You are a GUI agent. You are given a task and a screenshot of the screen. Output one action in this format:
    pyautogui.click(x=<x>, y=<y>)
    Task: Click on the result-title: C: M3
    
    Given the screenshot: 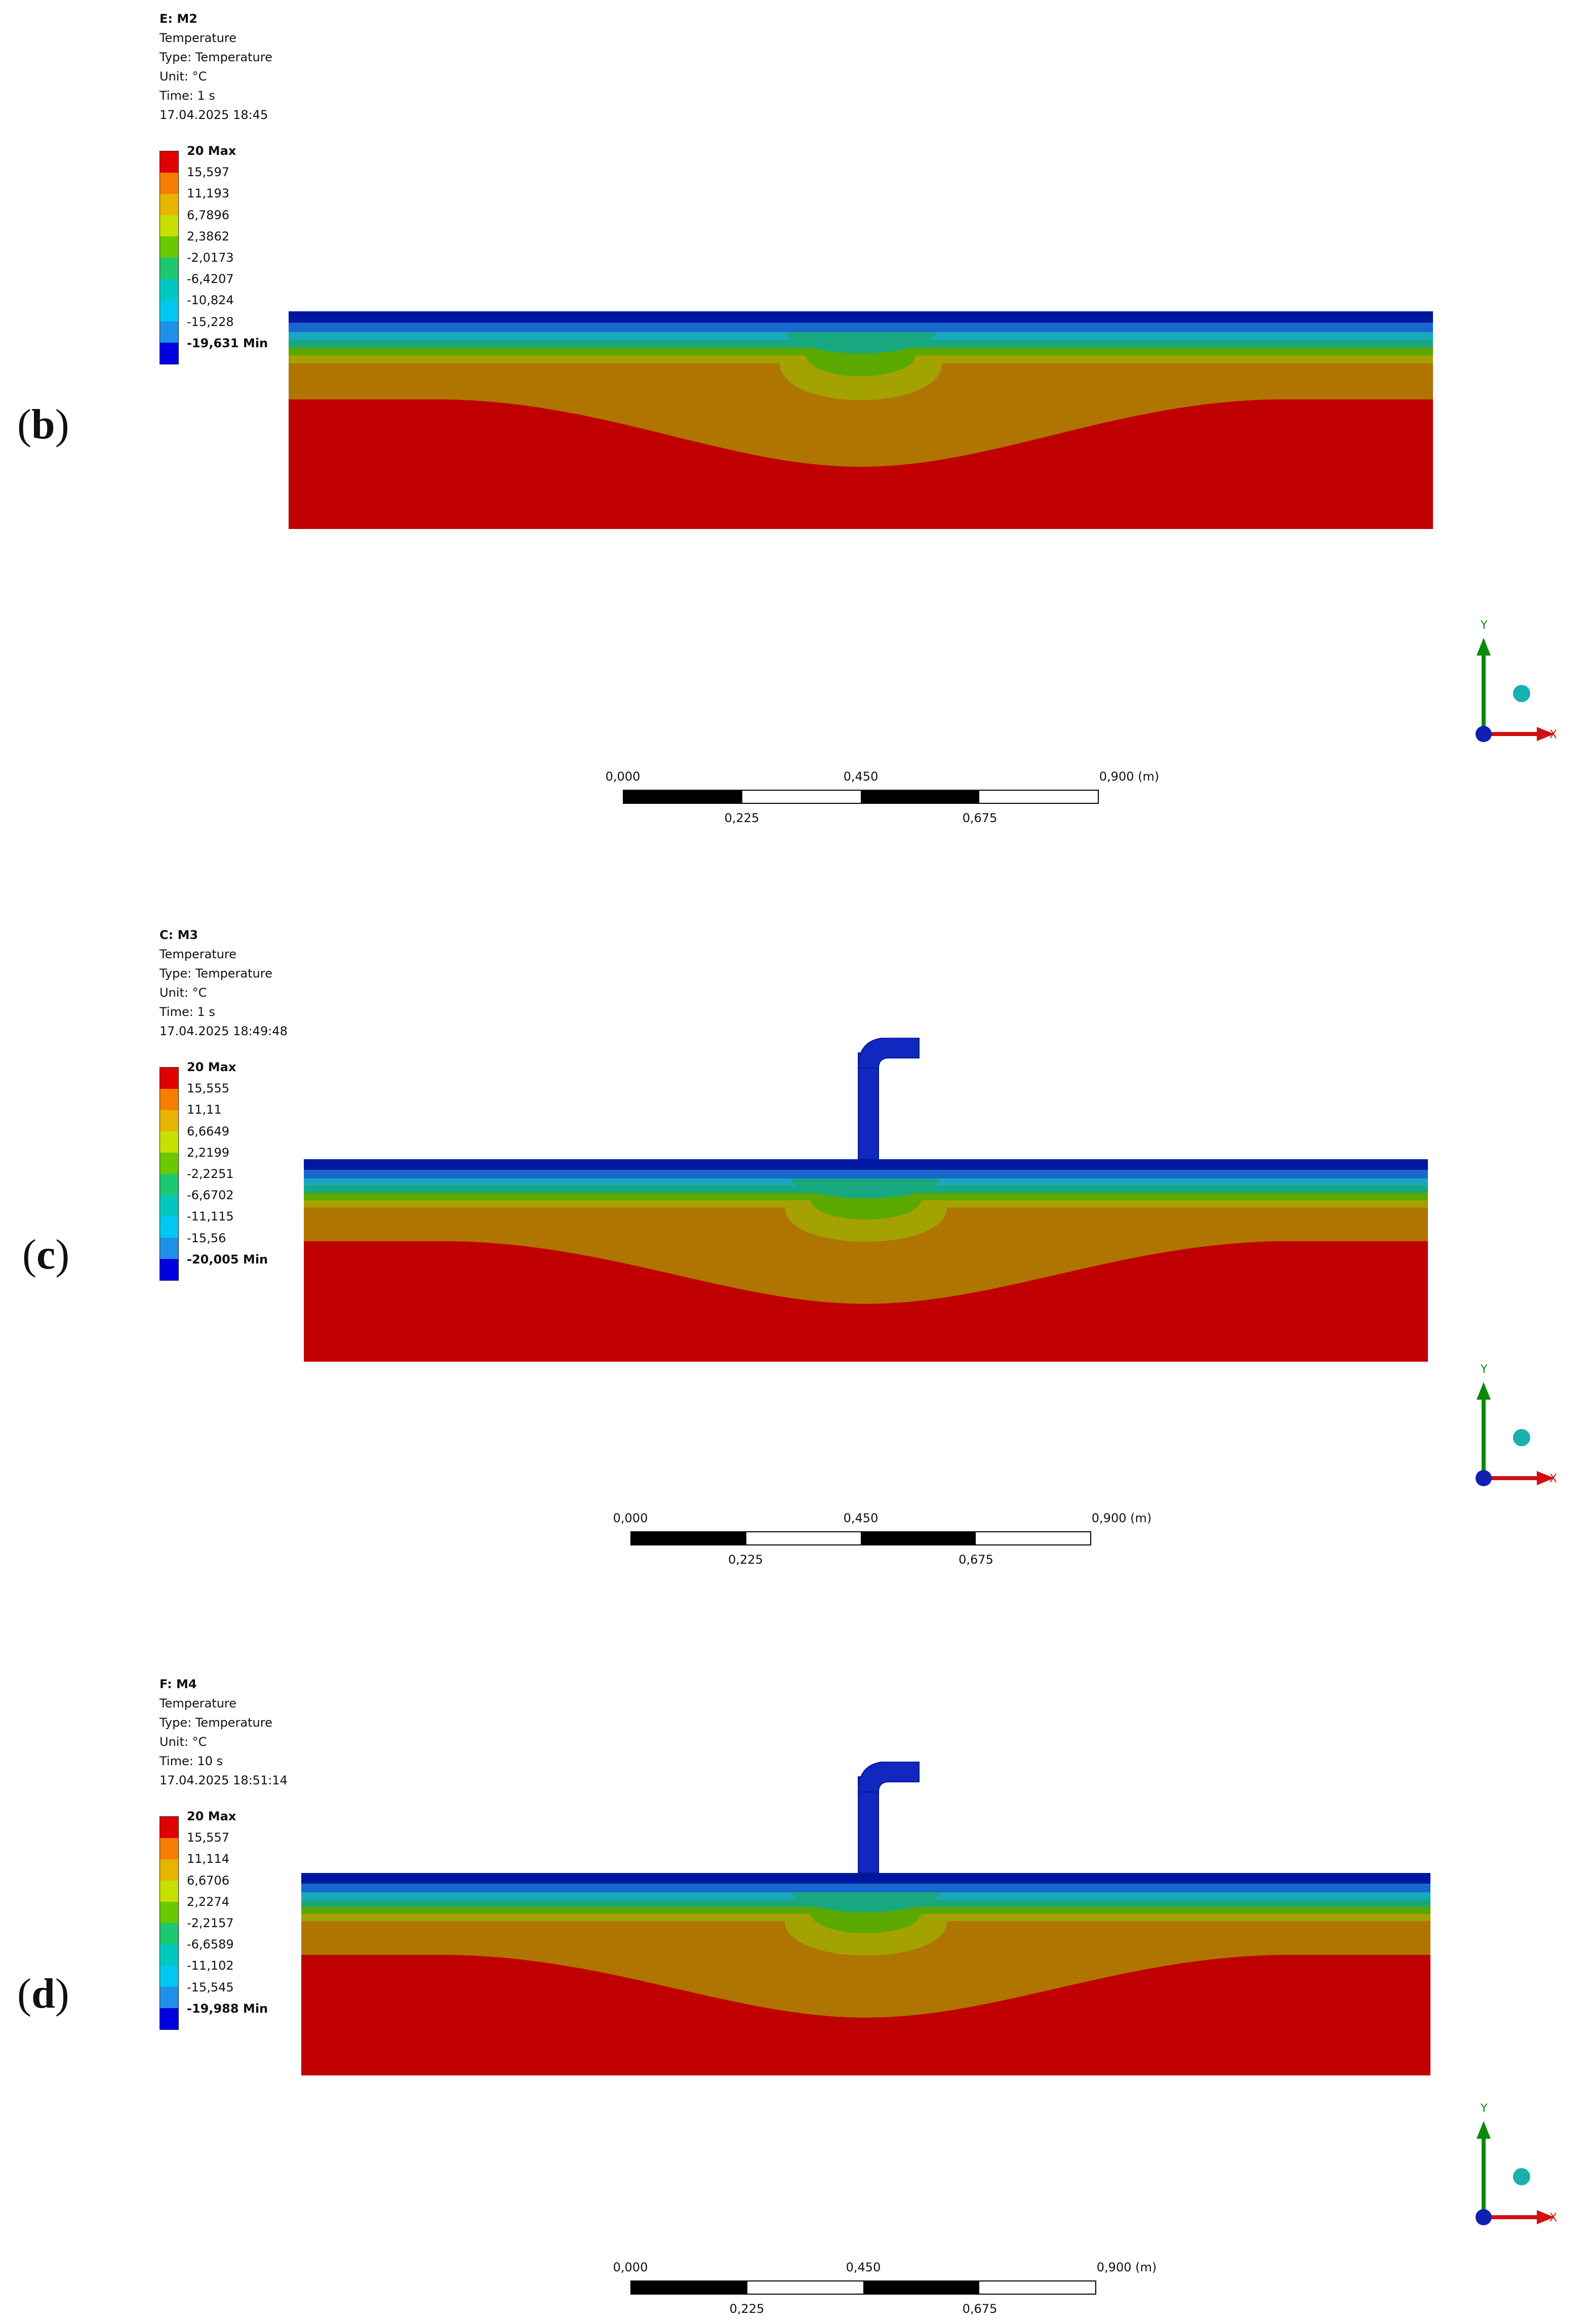 What is the action you would take?
    pyautogui.click(x=179, y=935)
    